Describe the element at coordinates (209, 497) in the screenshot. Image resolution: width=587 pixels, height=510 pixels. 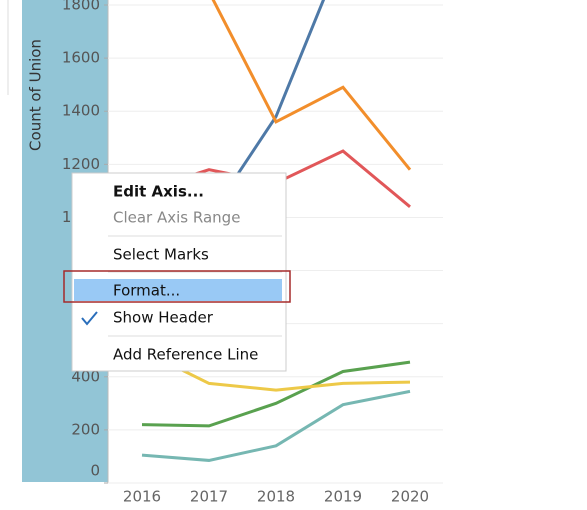
I see `x-tick-label: 2017` at that location.